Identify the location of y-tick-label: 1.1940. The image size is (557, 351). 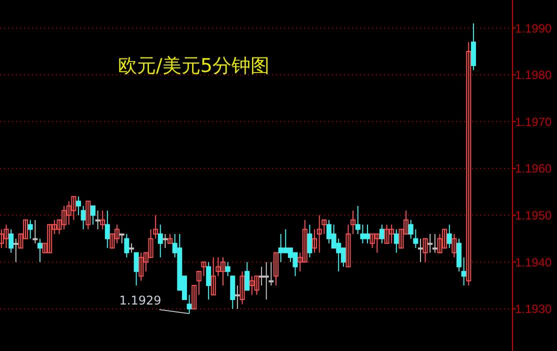
(533, 262).